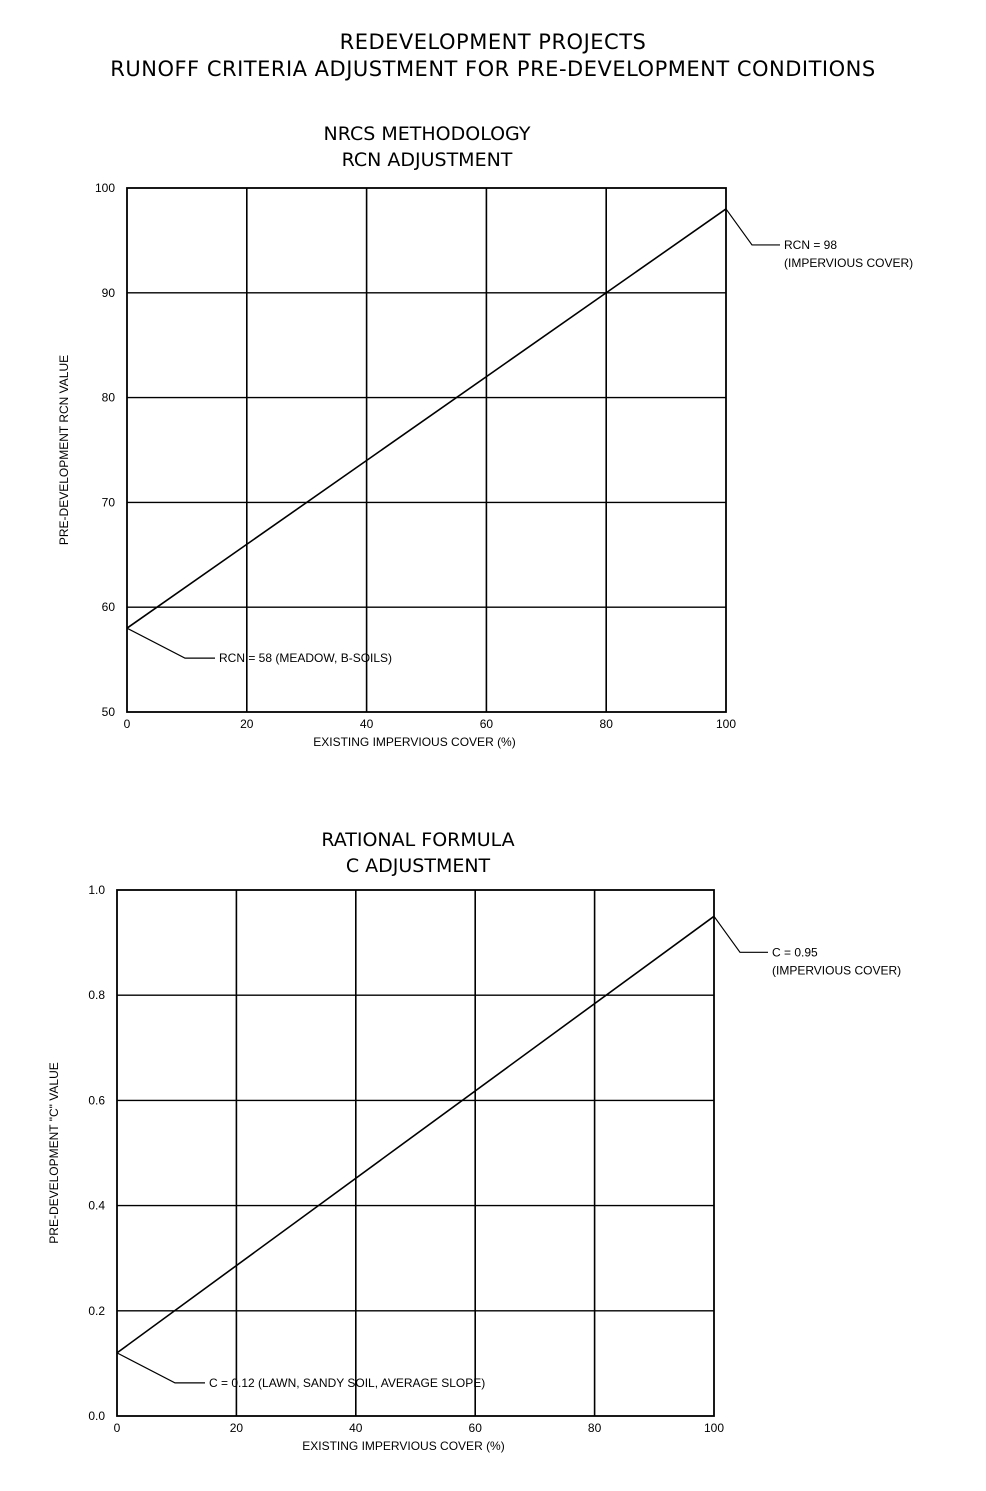  Describe the element at coordinates (109, 607) in the screenshot. I see `y-tick-label: 60` at that location.